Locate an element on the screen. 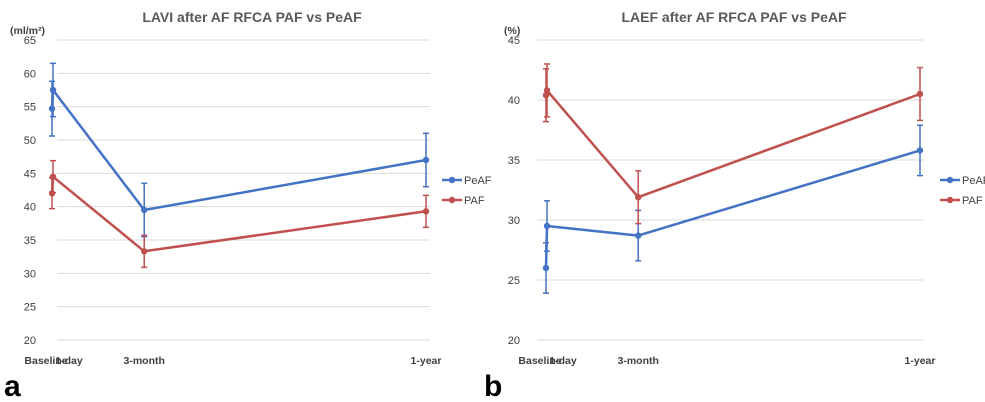 This screenshot has width=985, height=402. y-tick-label: 60 is located at coordinates (30, 74).